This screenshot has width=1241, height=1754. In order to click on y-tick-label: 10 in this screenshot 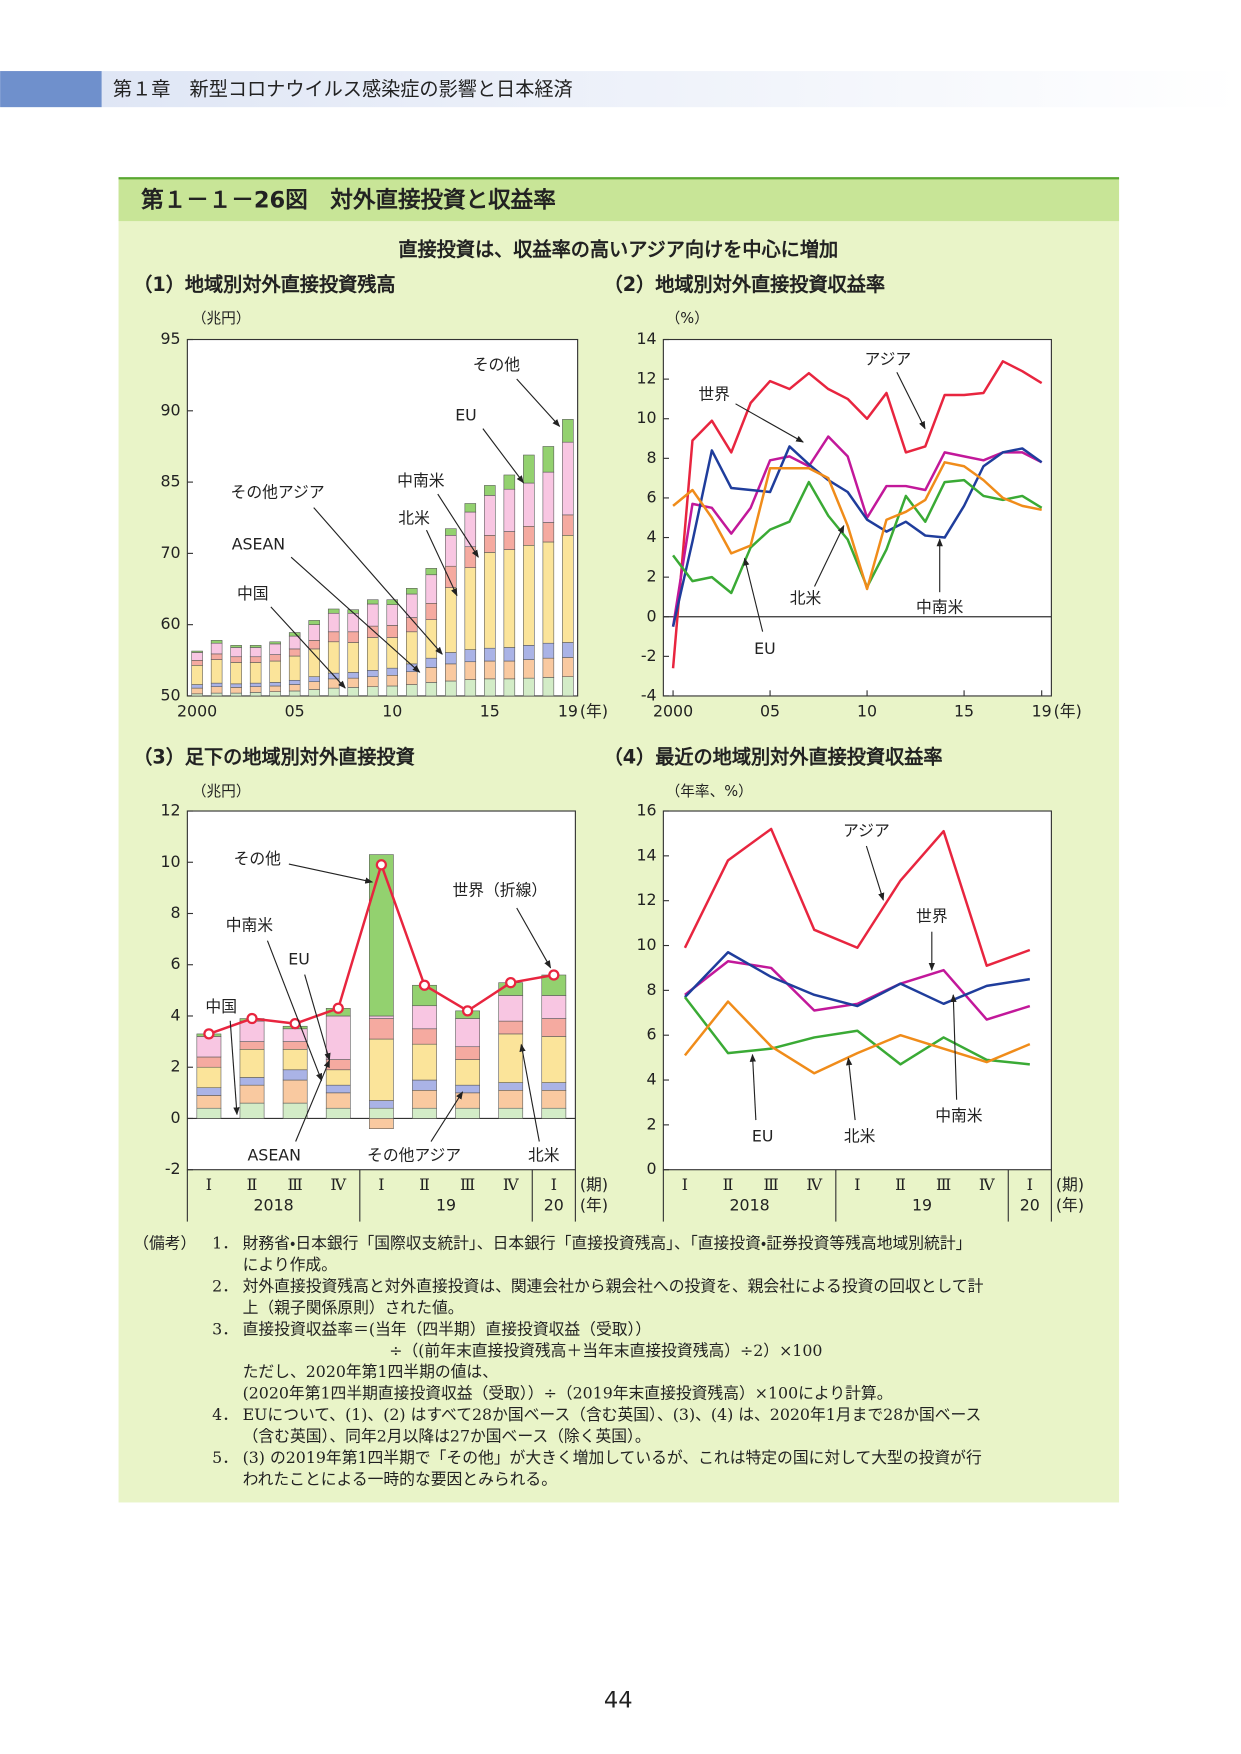, I will do `click(647, 944)`.